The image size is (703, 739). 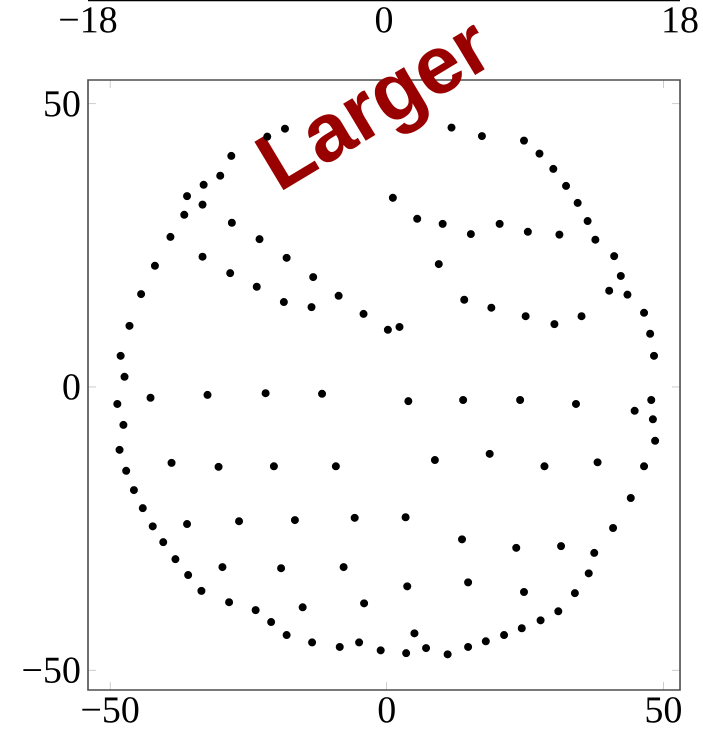 I want to click on x-tick-label: 0, so click(x=386, y=710).